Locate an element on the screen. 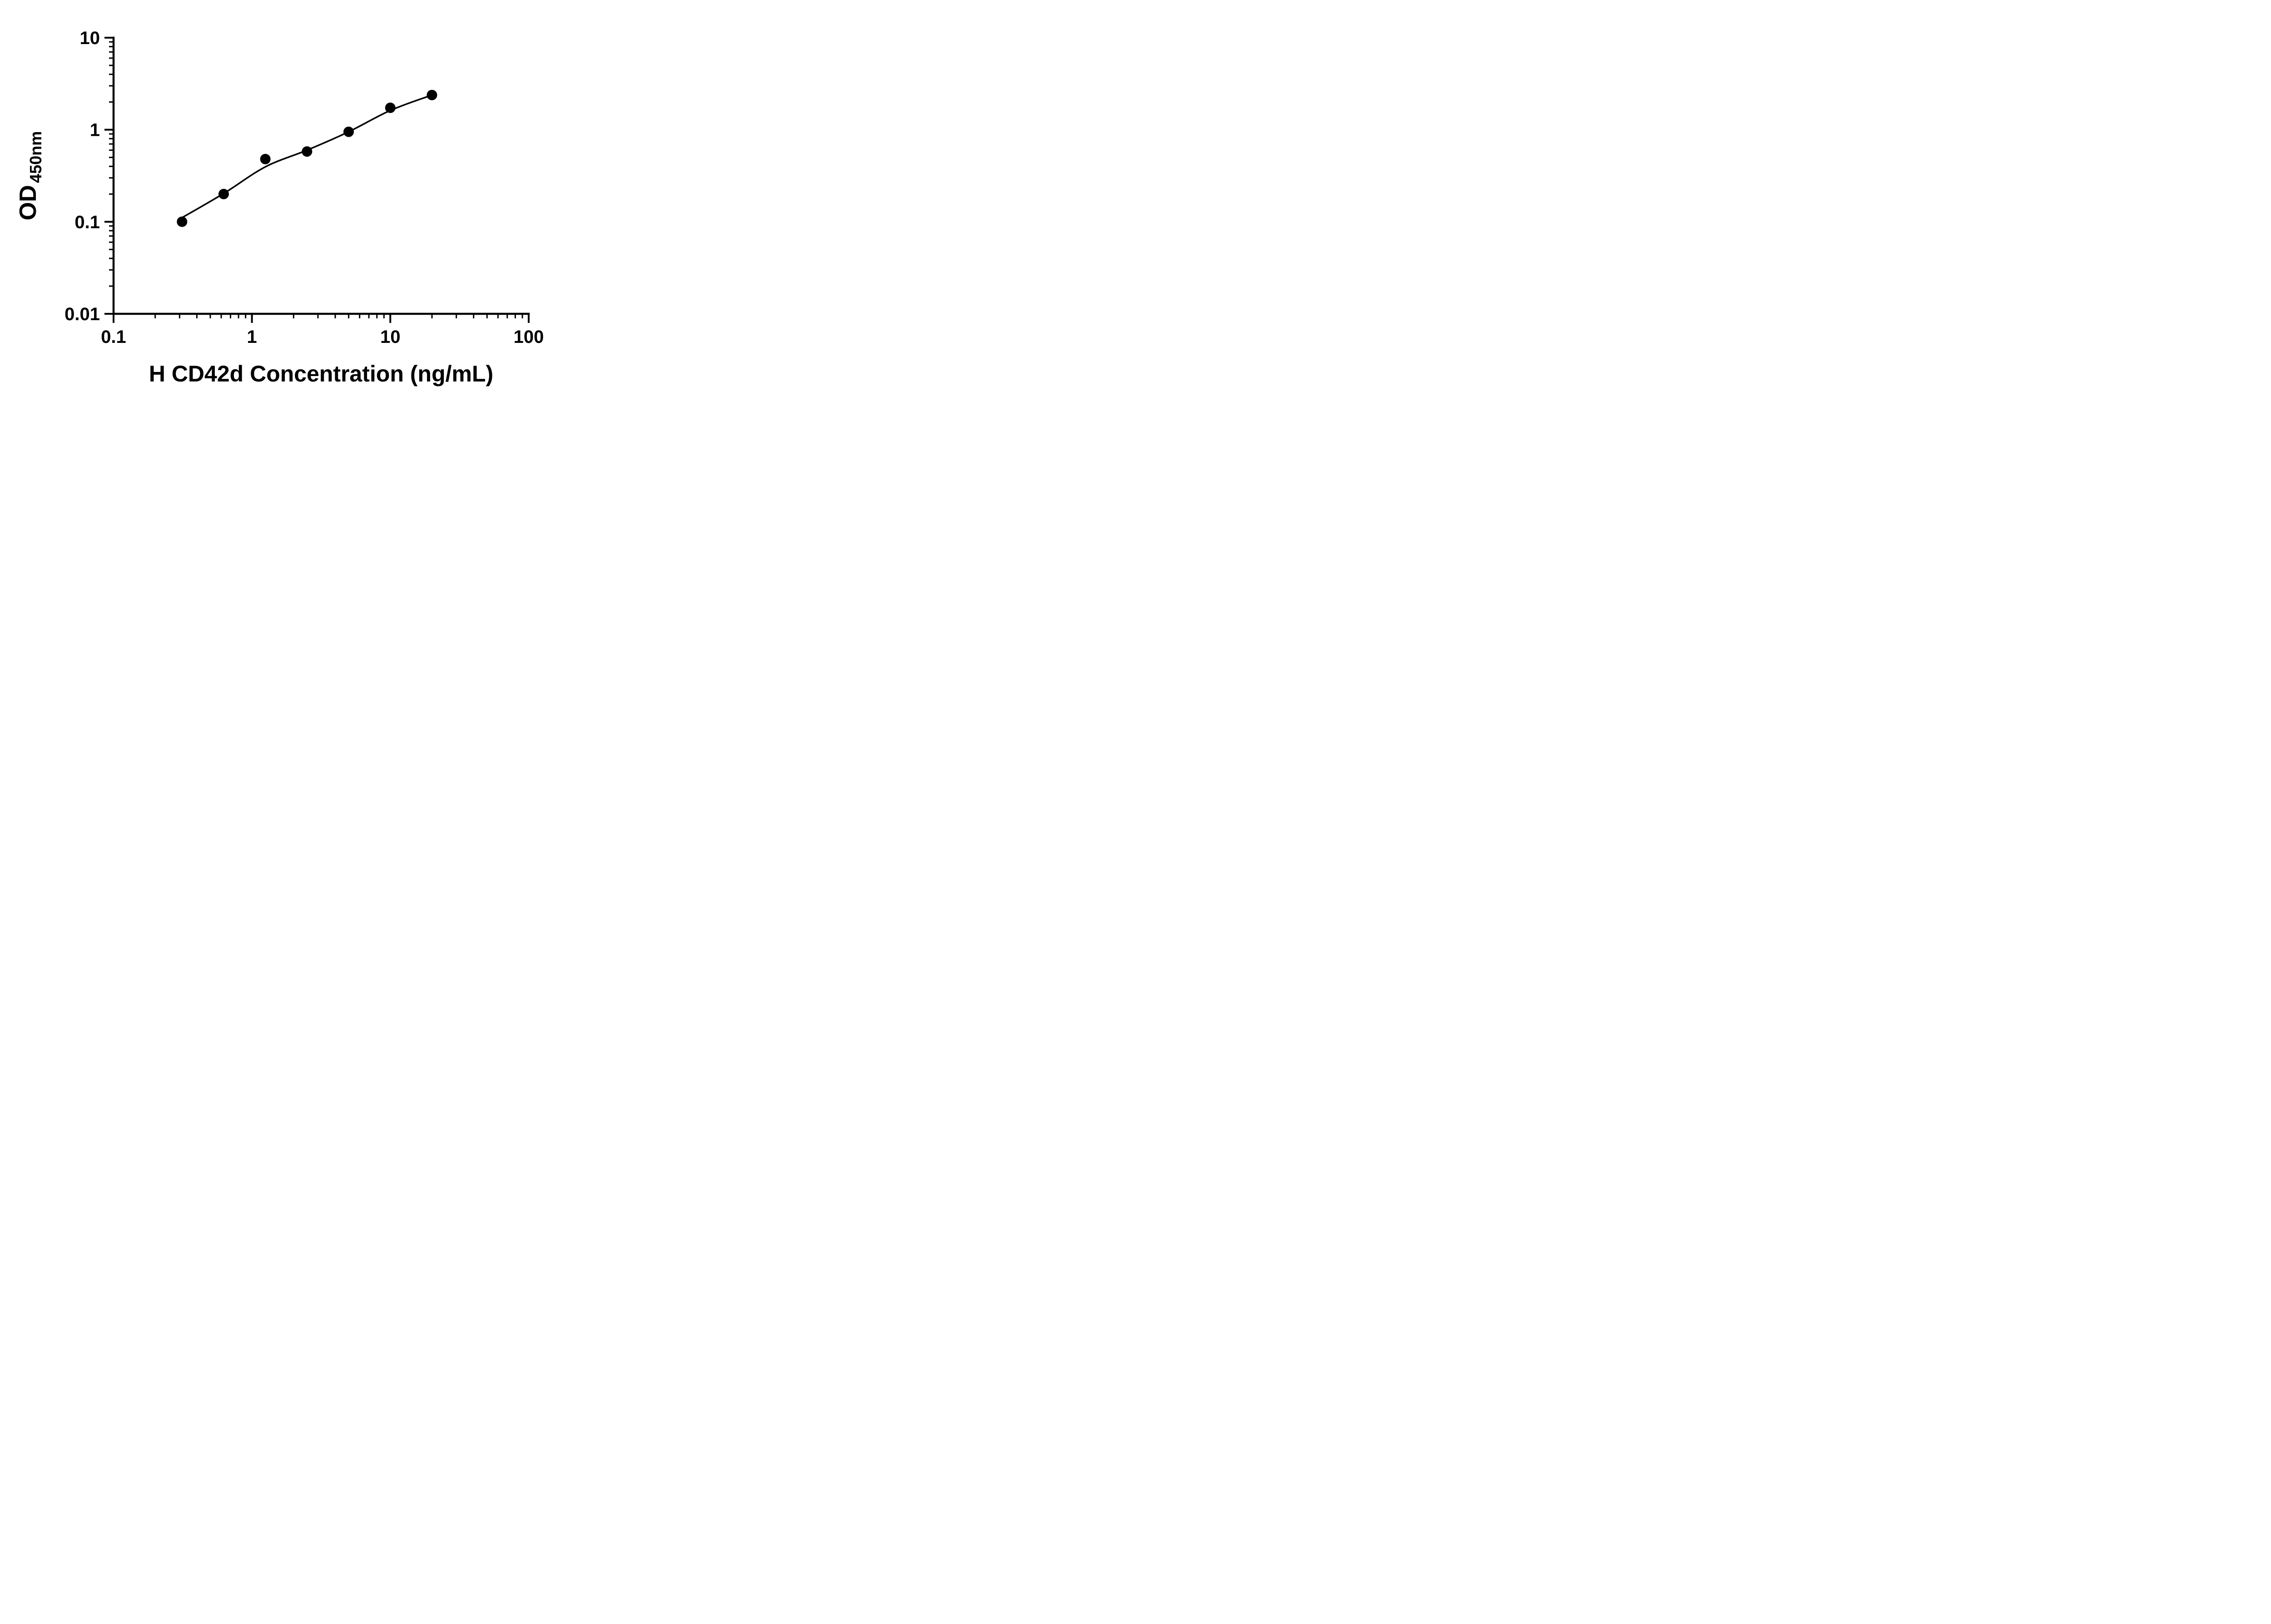 Image resolution: width=2271 pixels, height=1624 pixels. y-tick-label: 1 is located at coordinates (95, 130).